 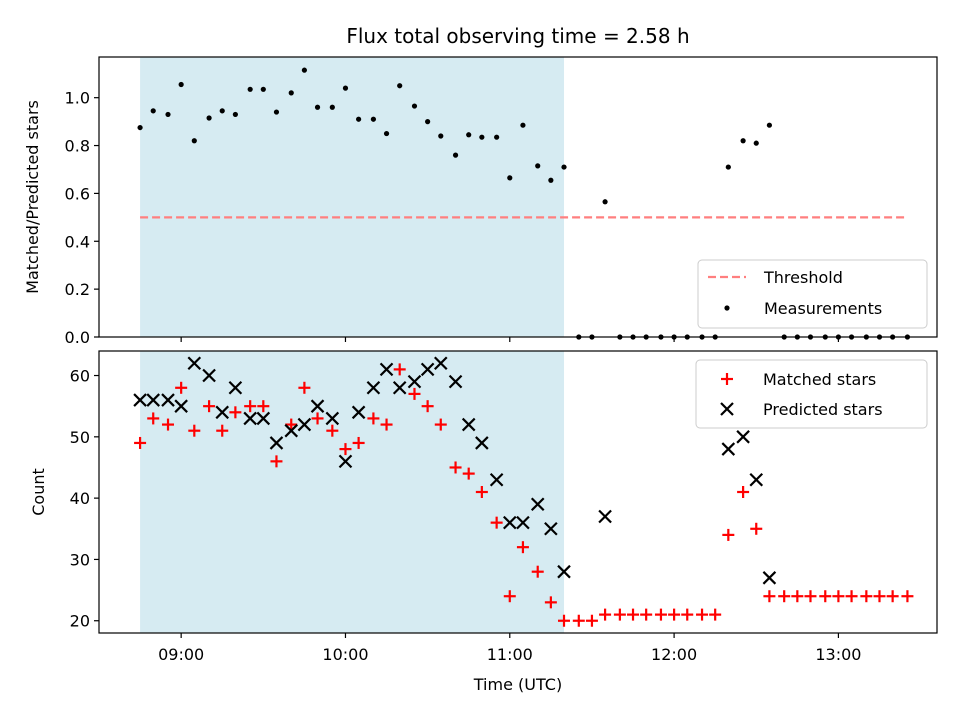 I want to click on legend-predicted-label: Predicted stars, so click(x=823, y=409).